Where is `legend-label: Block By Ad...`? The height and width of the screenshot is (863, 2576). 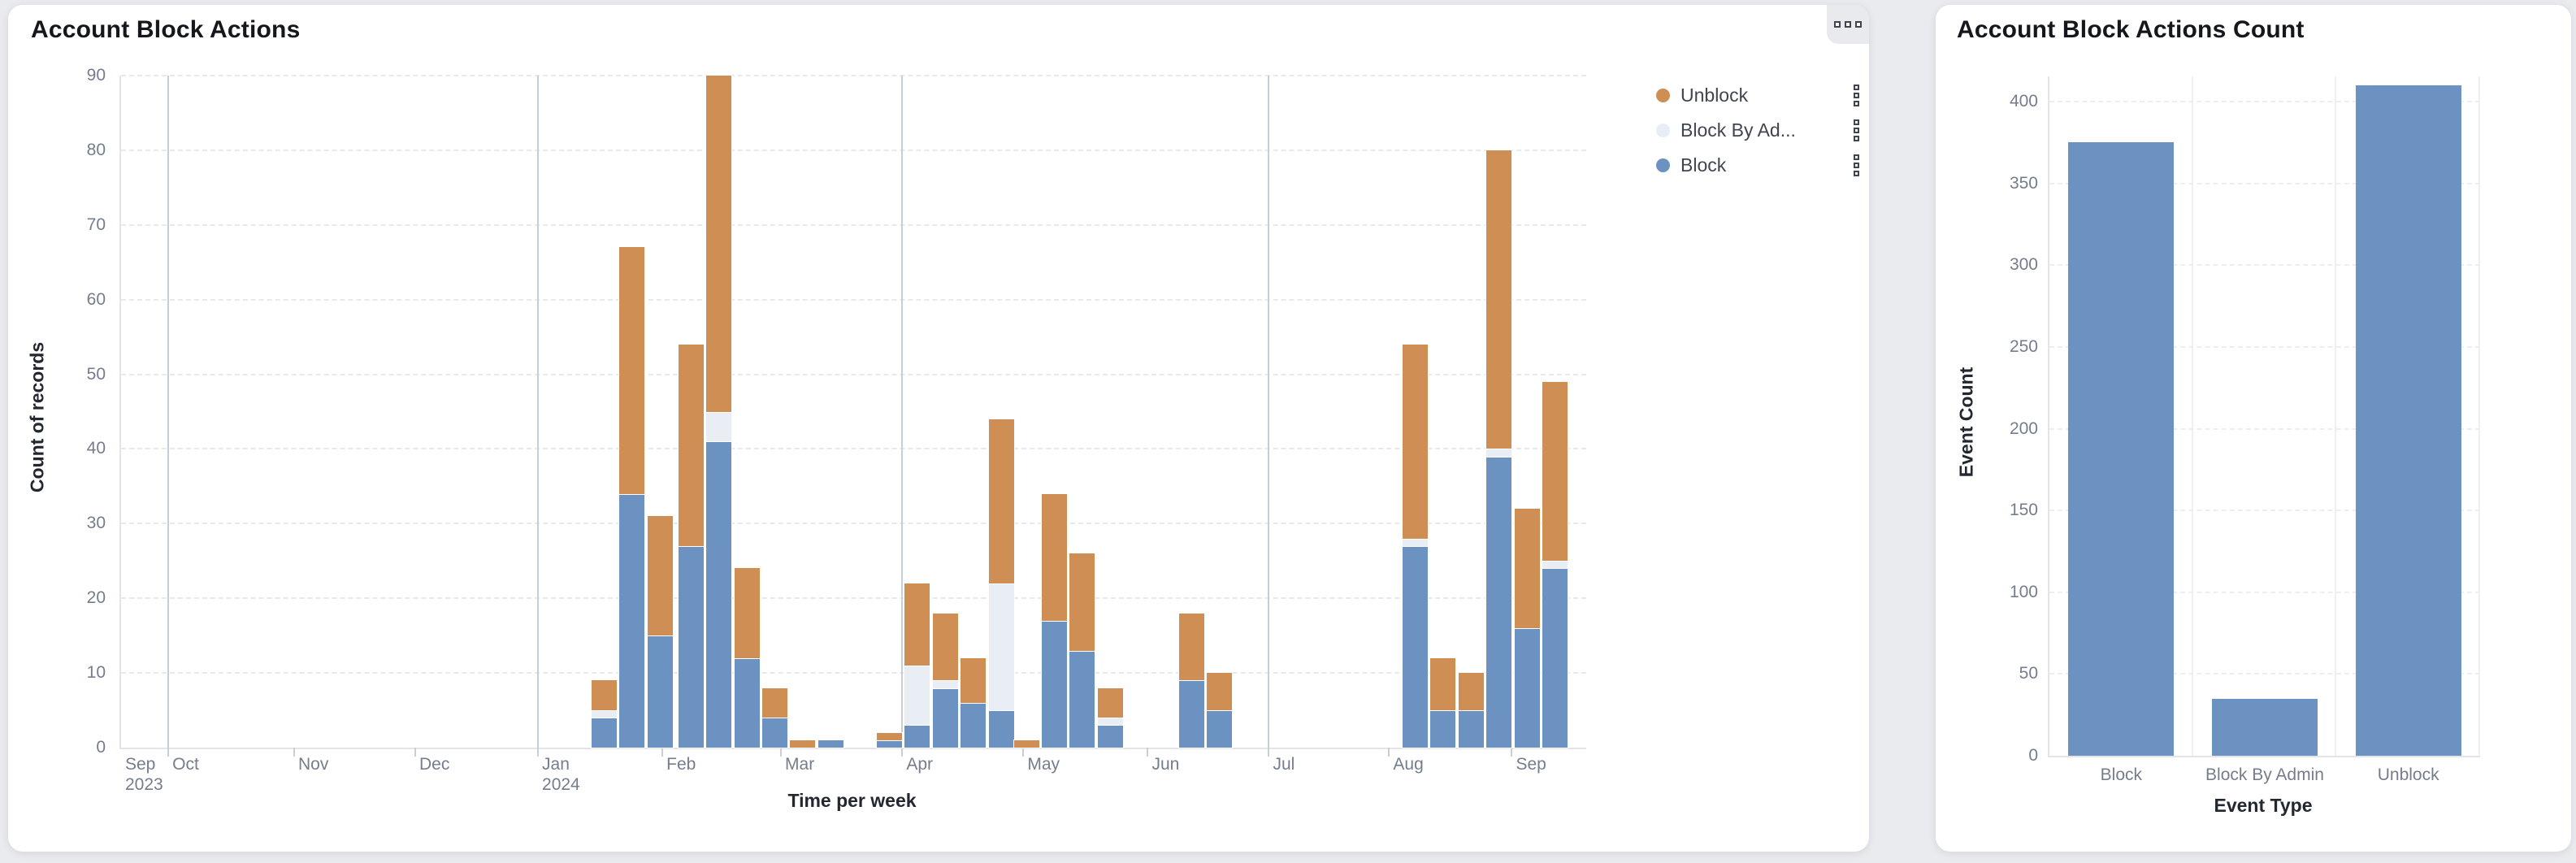
legend-label: Block By Ad... is located at coordinates (1738, 130).